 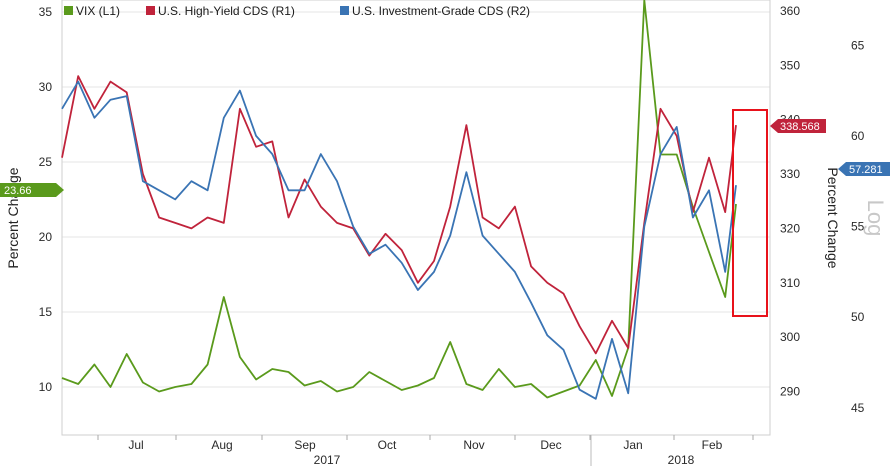 I want to click on x-month-label: Nov, so click(x=473, y=445).